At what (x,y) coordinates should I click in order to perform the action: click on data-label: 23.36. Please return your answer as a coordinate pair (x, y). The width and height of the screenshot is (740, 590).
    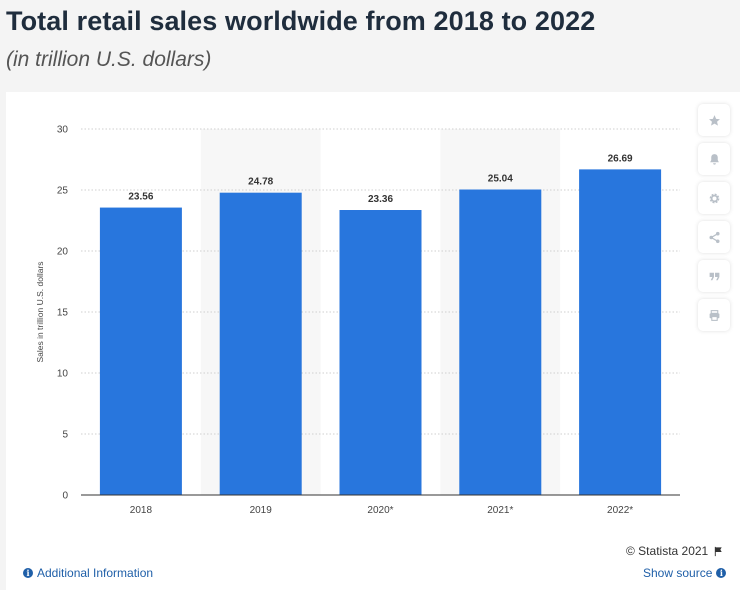
    Looking at the image, I should click on (380, 199).